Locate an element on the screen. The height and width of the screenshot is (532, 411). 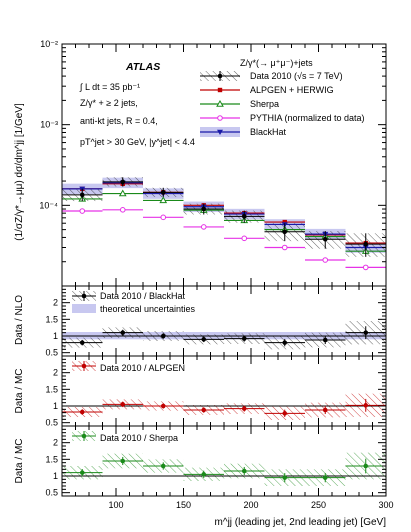
legend-alpgen-marker is located at coordinates (220, 90).